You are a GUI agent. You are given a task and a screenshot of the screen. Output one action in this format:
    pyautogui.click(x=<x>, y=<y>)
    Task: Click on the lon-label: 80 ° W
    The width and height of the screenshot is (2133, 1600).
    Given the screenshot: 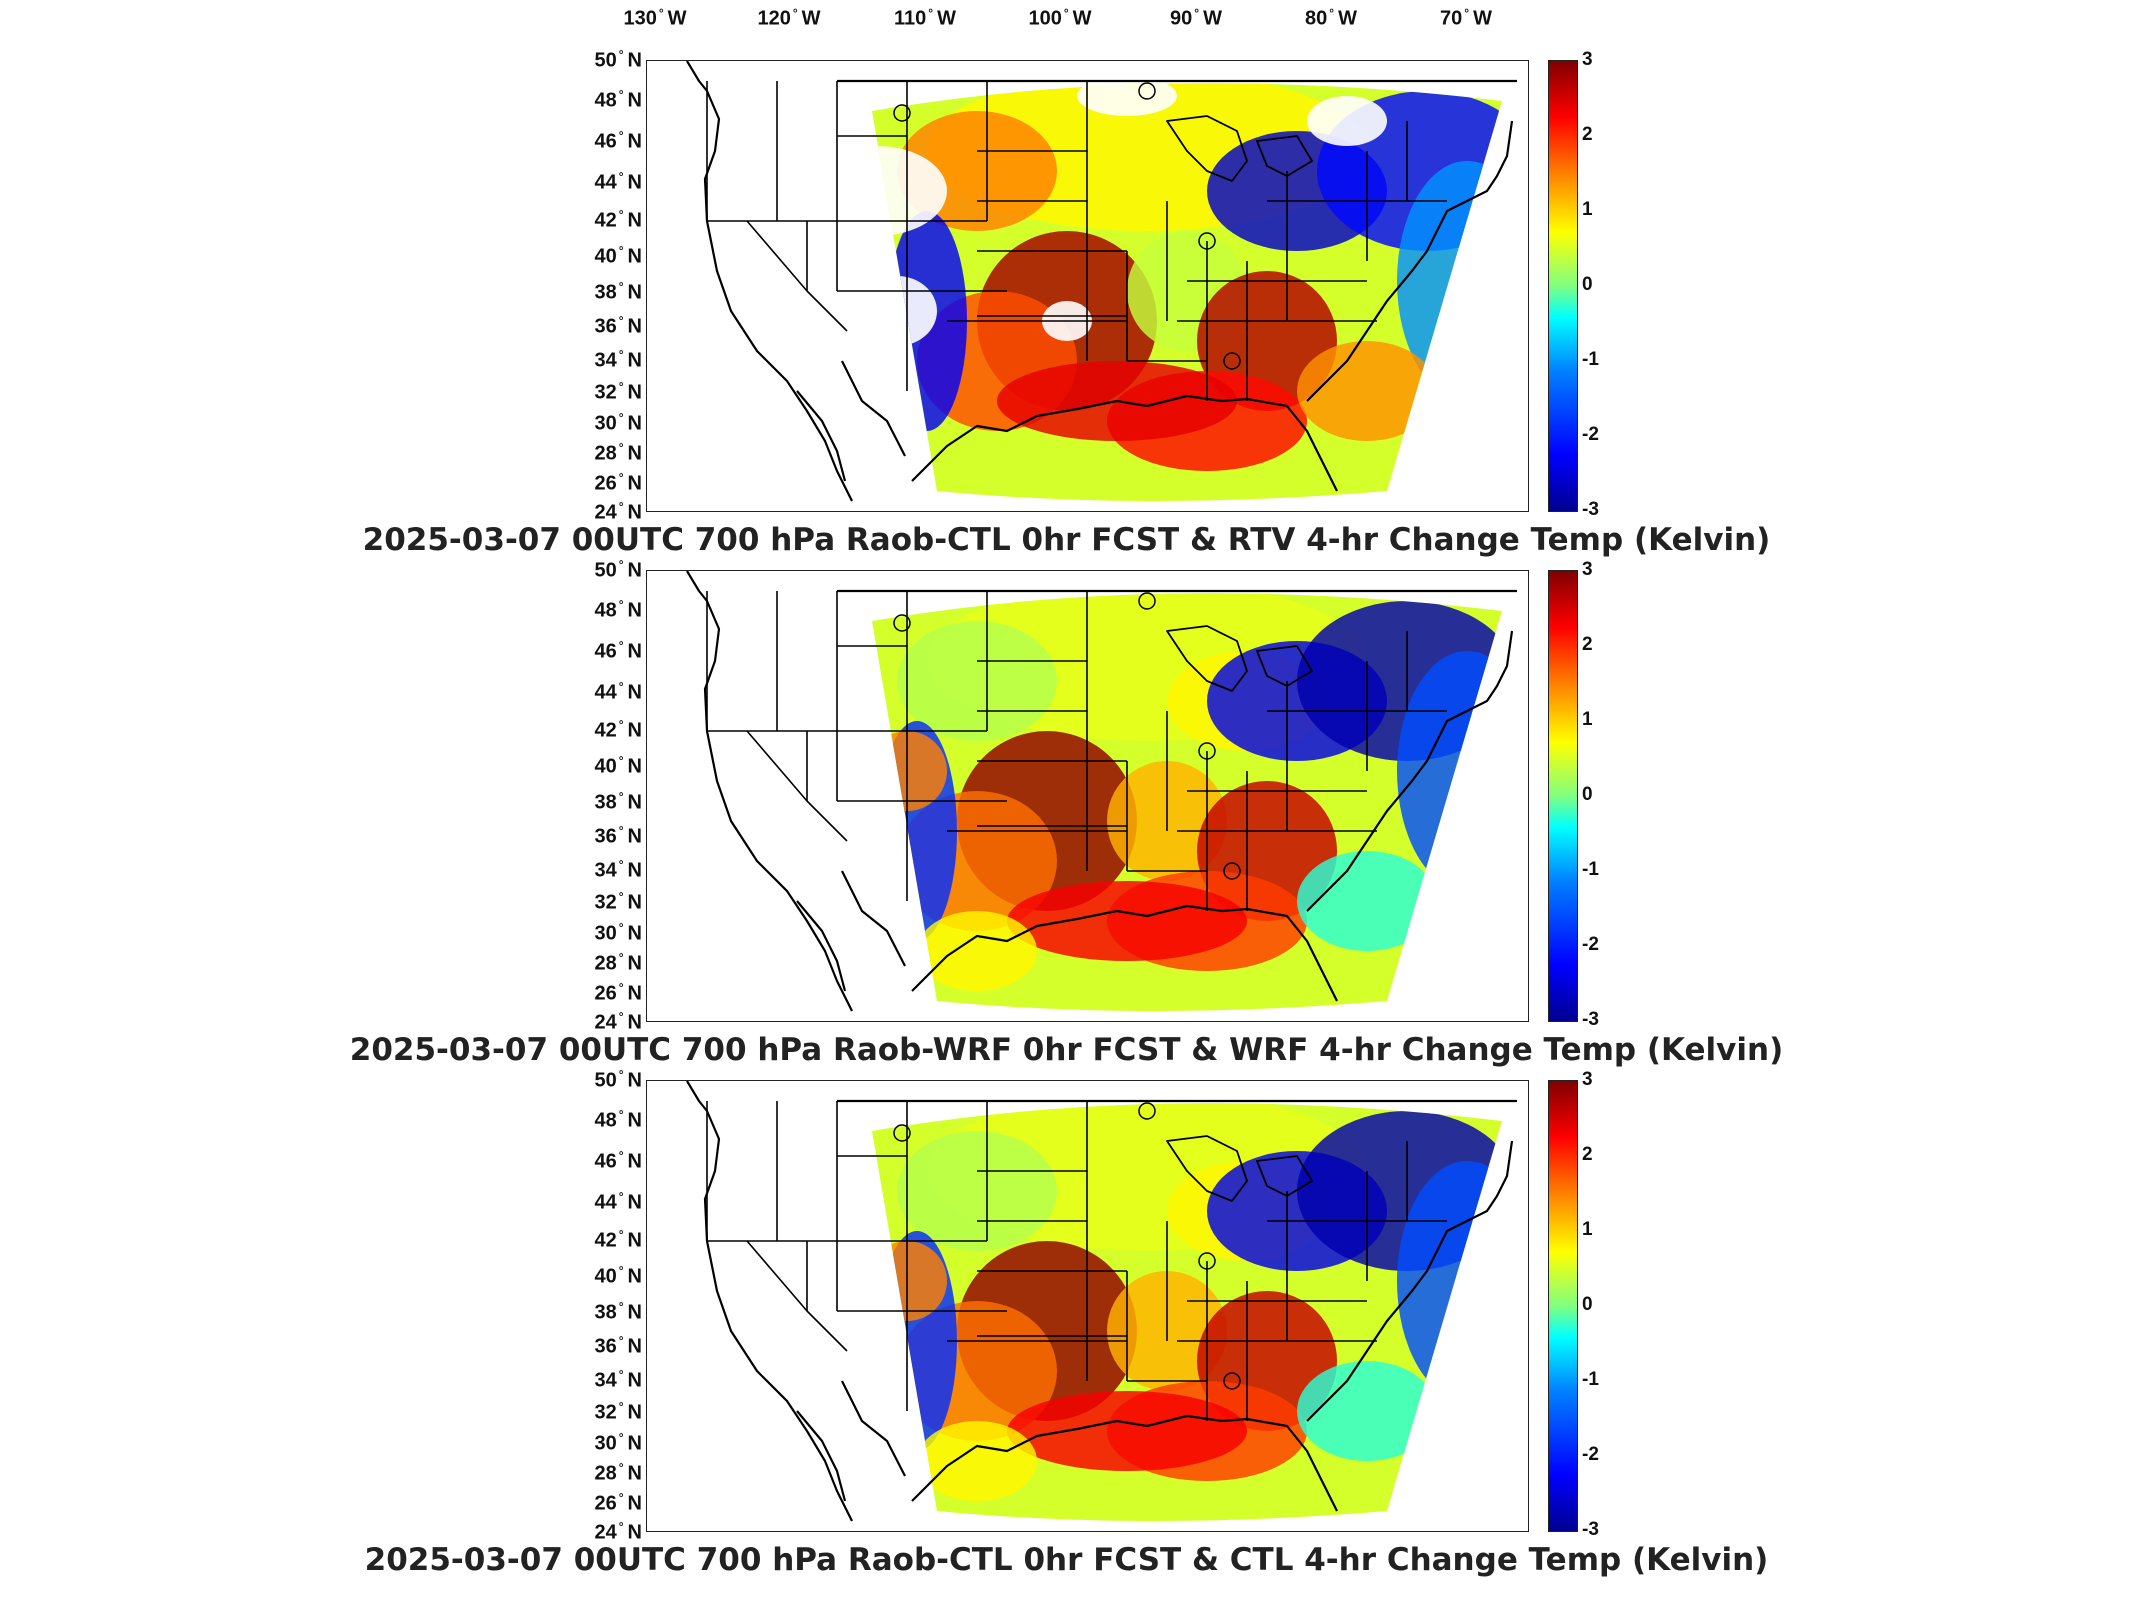 What is the action you would take?
    pyautogui.click(x=1331, y=18)
    